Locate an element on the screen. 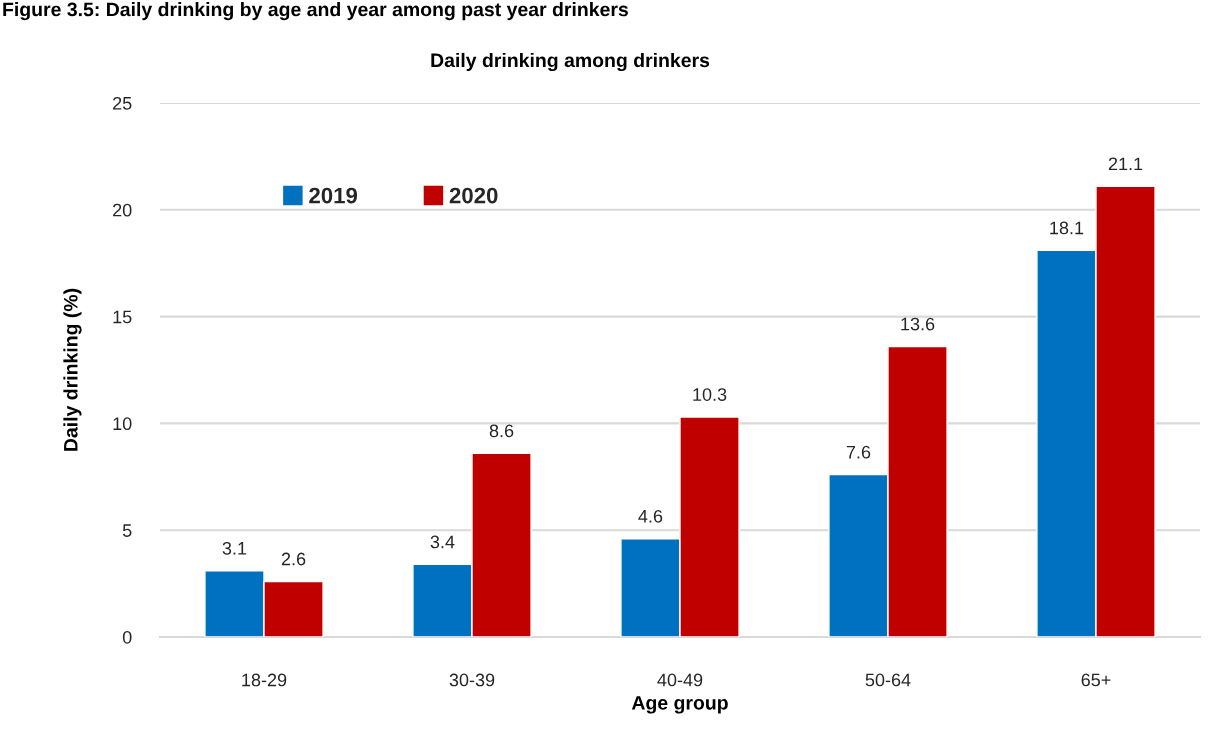 The height and width of the screenshot is (729, 1221). x-axis-title: Age group is located at coordinates (679, 705).